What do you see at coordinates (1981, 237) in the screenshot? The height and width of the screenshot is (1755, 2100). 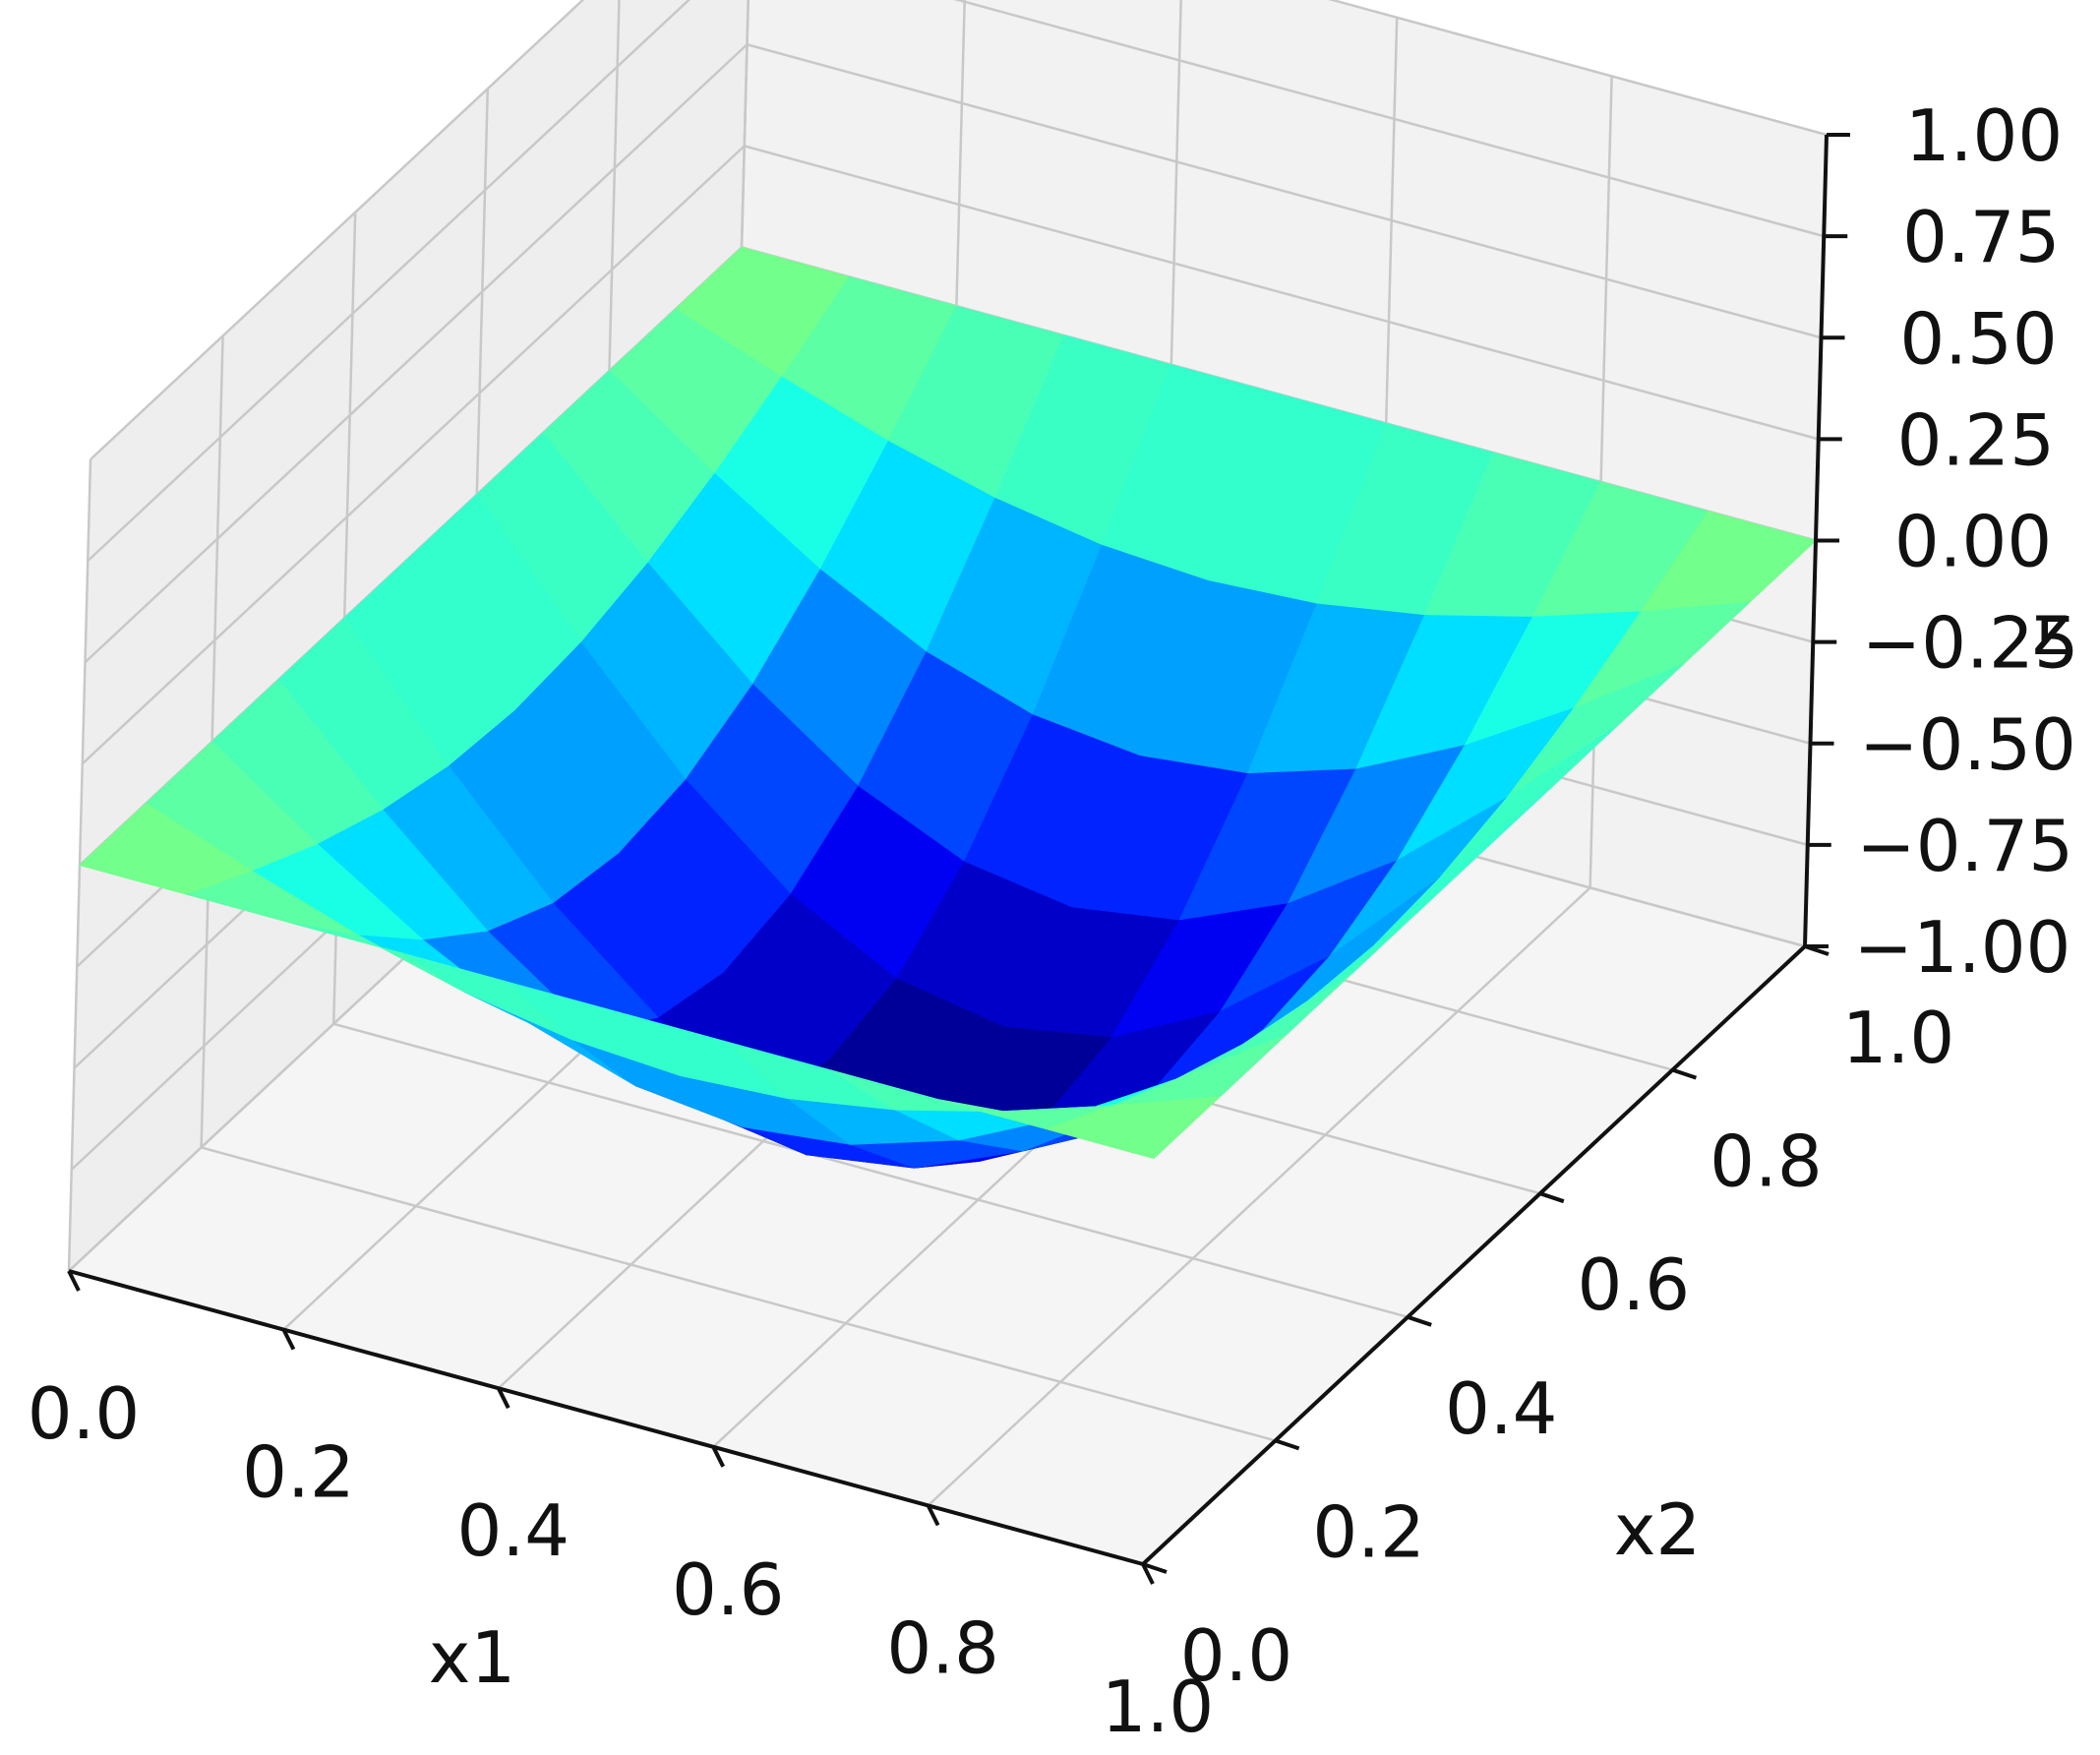 I see `z-tick-label: 0.75` at bounding box center [1981, 237].